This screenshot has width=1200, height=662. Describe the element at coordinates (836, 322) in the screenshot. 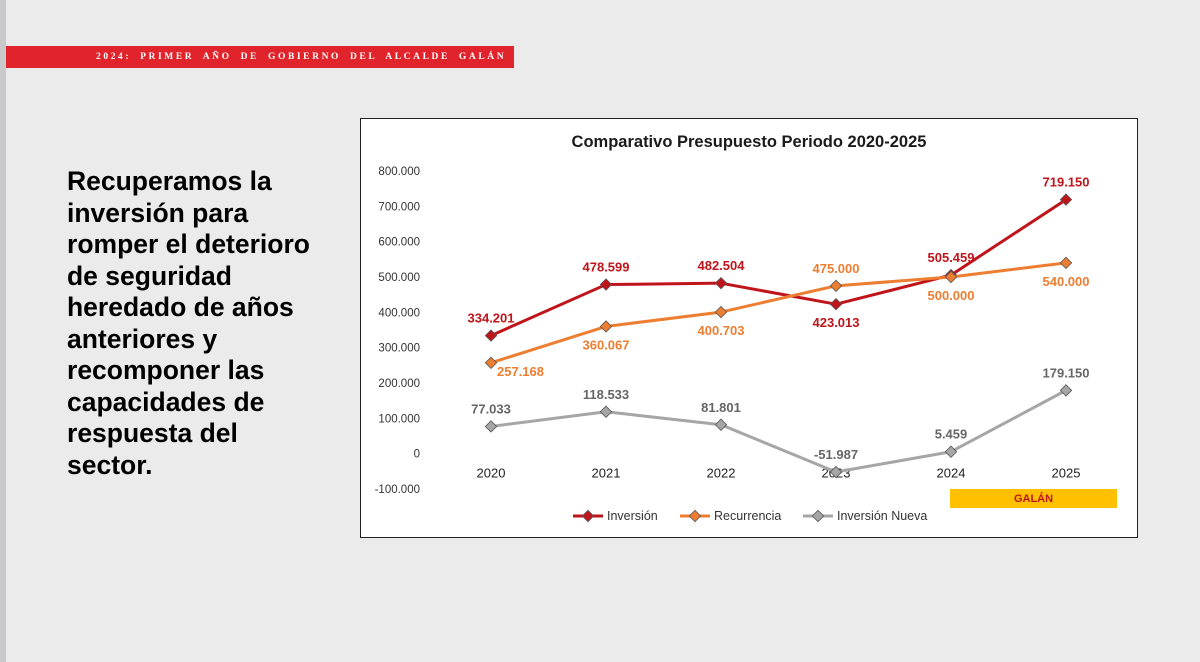

I see `data-label: 423.013` at that location.